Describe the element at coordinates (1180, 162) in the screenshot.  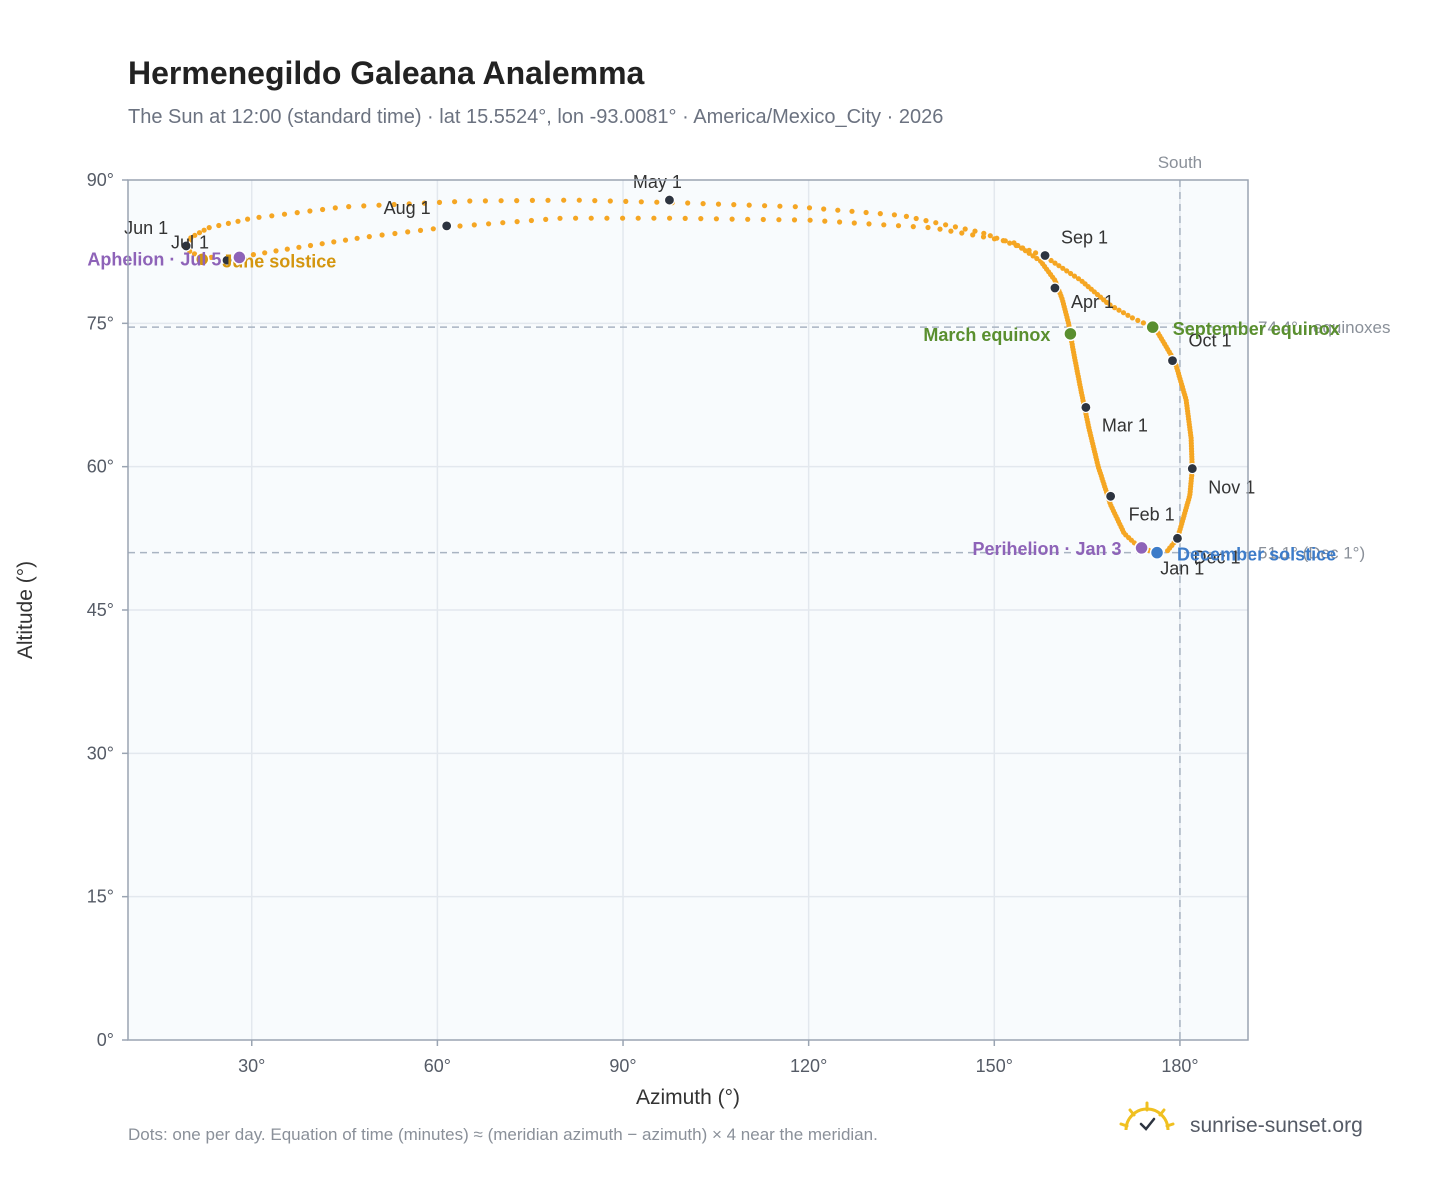
I see `south-label: South` at that location.